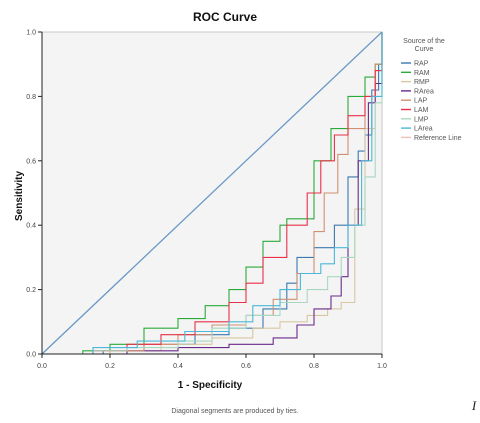  What do you see at coordinates (422, 82) in the screenshot?
I see `legend-label: RMP` at bounding box center [422, 82].